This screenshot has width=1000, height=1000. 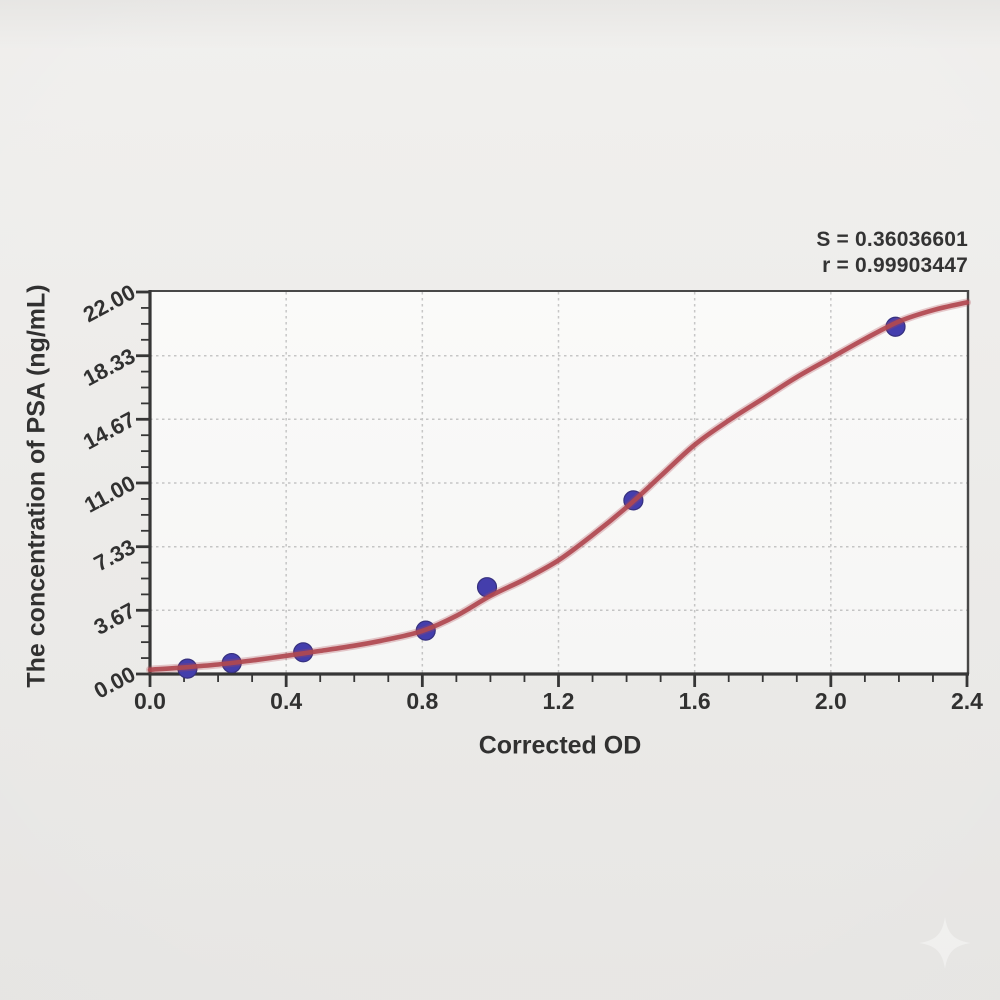 What do you see at coordinates (286, 701) in the screenshot?
I see `x-tick-label: 0.4` at bounding box center [286, 701].